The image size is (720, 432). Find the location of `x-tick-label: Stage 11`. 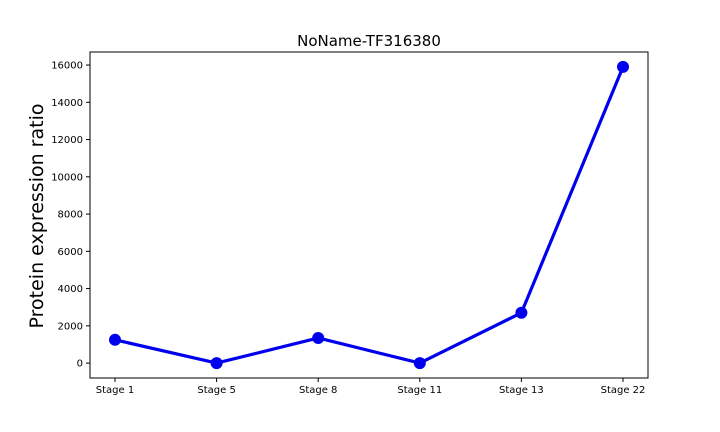

x-tick-label: Stage 11 is located at coordinates (419, 390).